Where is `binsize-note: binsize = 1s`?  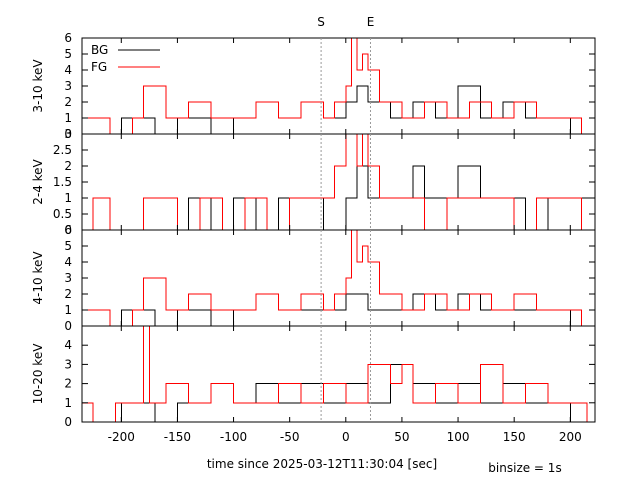
binsize-note: binsize = 1s is located at coordinates (524, 468).